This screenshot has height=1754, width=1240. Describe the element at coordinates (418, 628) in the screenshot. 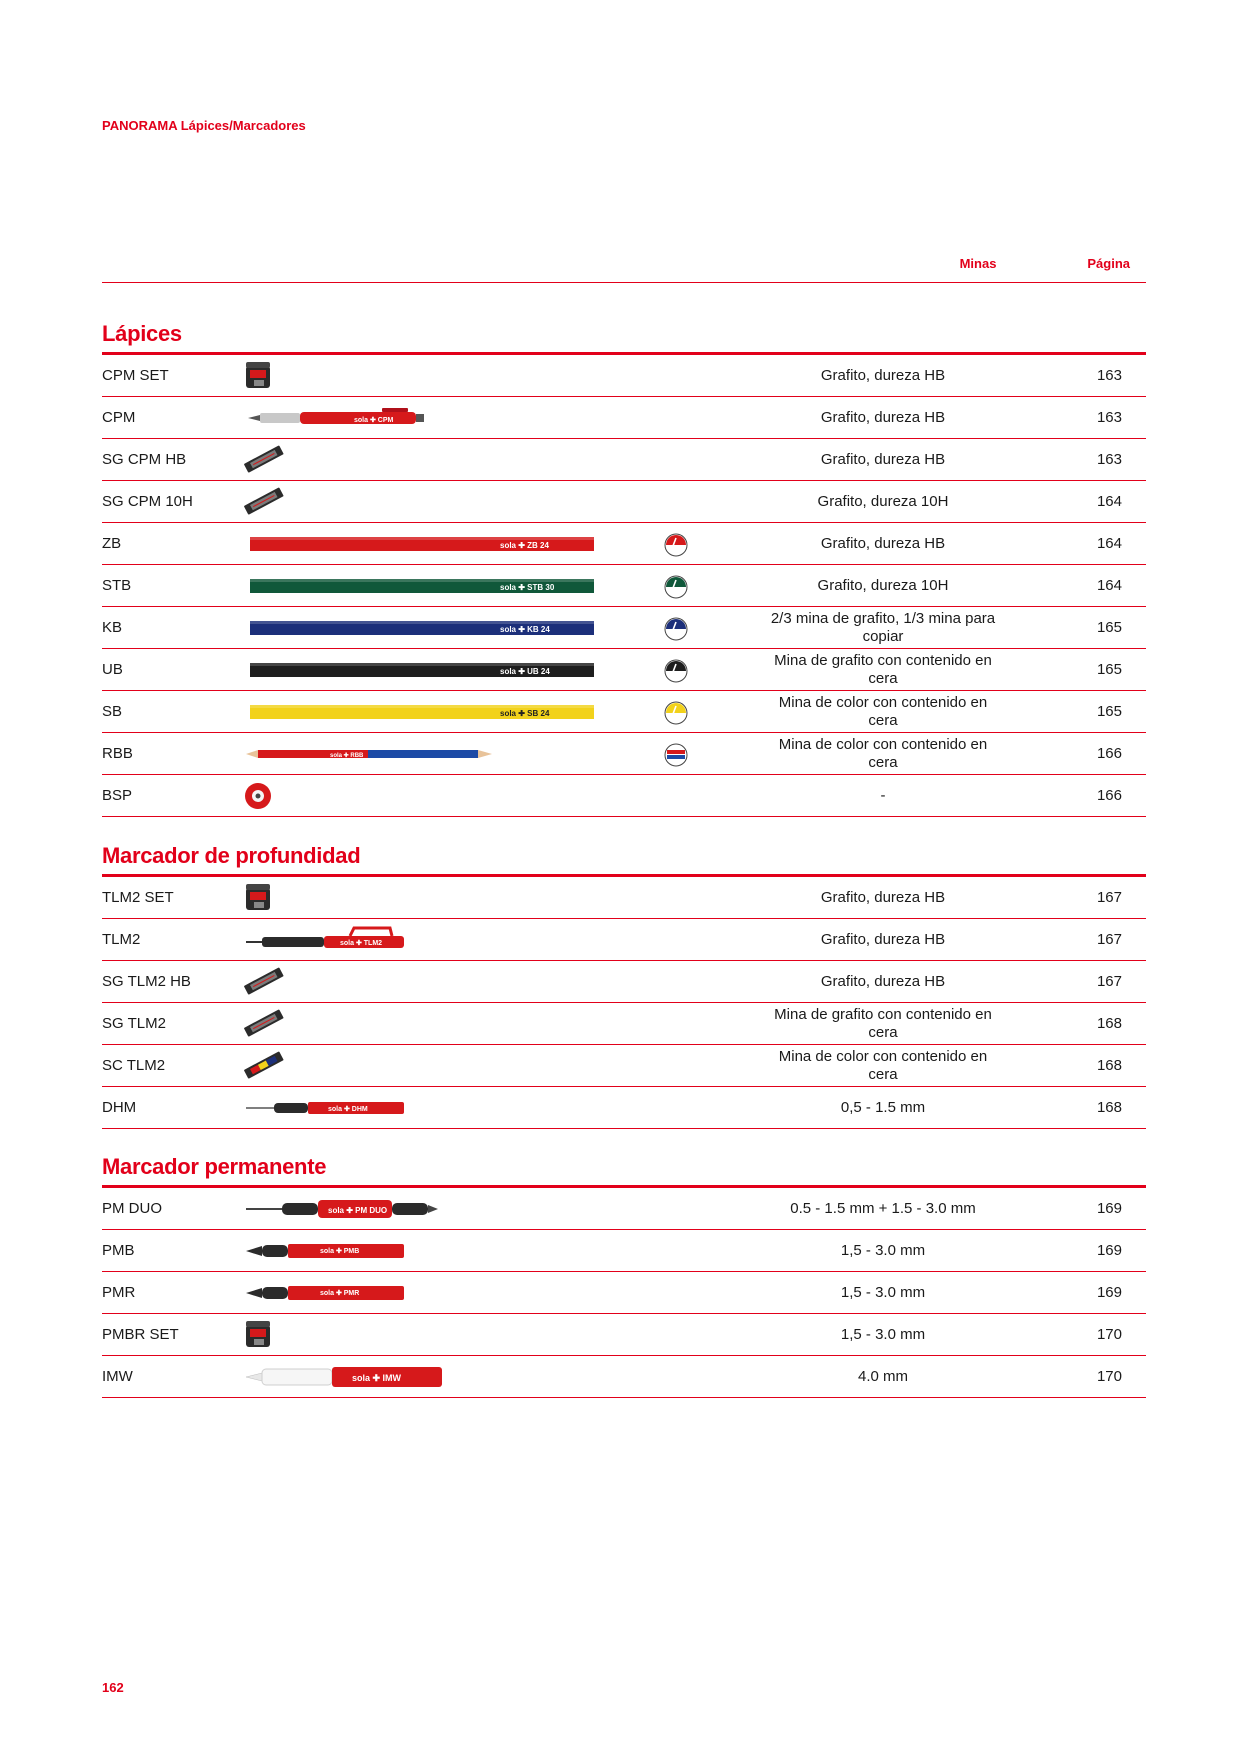

I see `product-image: sola ✚ KB 24` at that location.